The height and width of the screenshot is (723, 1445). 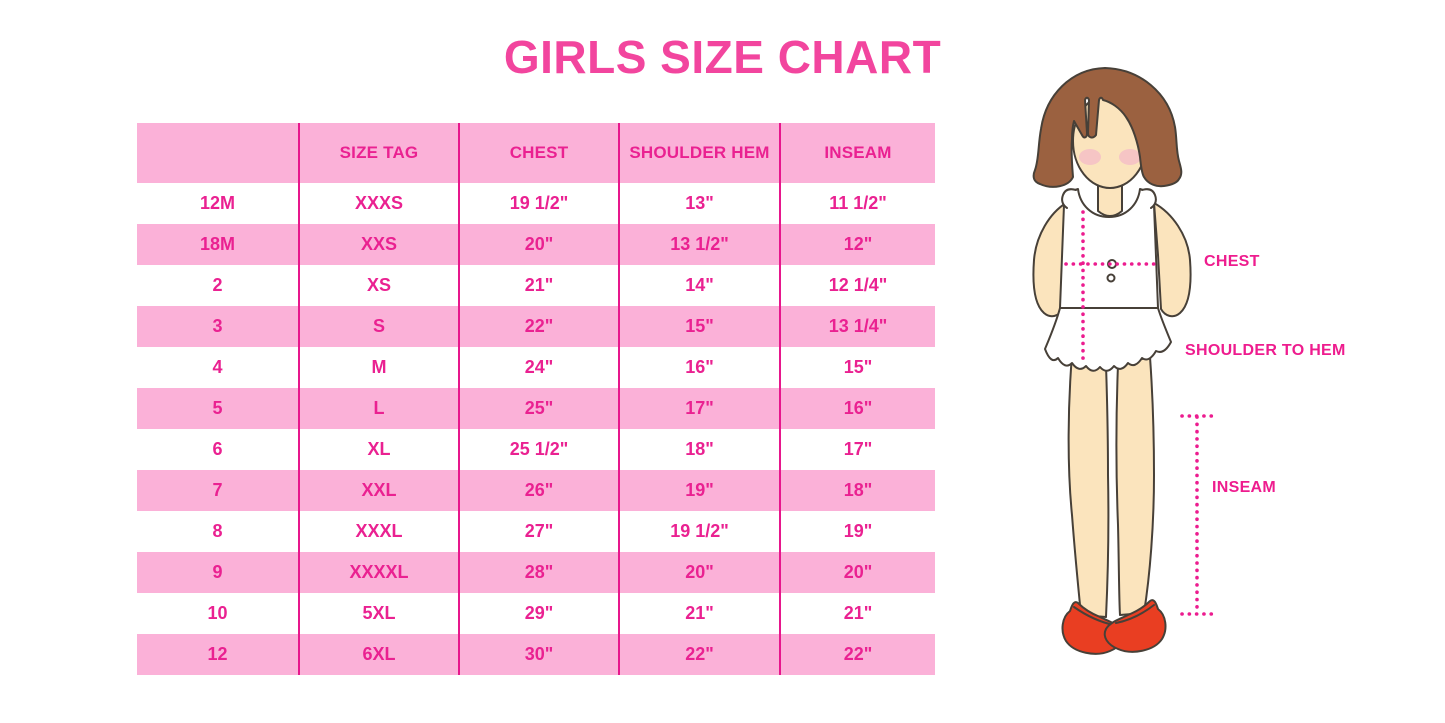 I want to click on table-cell: 7, so click(x=218, y=490).